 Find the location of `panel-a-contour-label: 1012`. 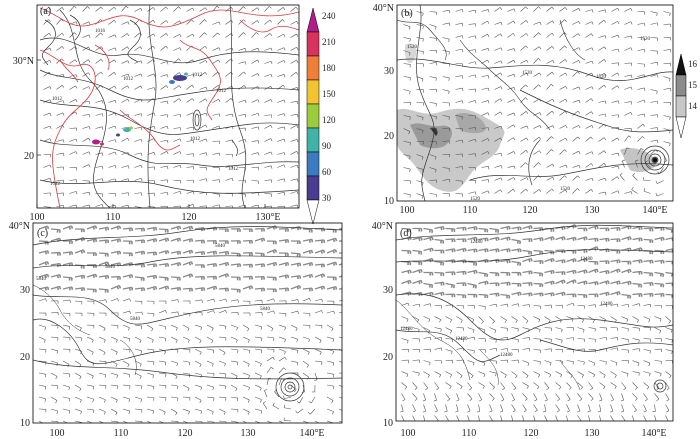

panel-a-contour-label: 1012 is located at coordinates (128, 79).